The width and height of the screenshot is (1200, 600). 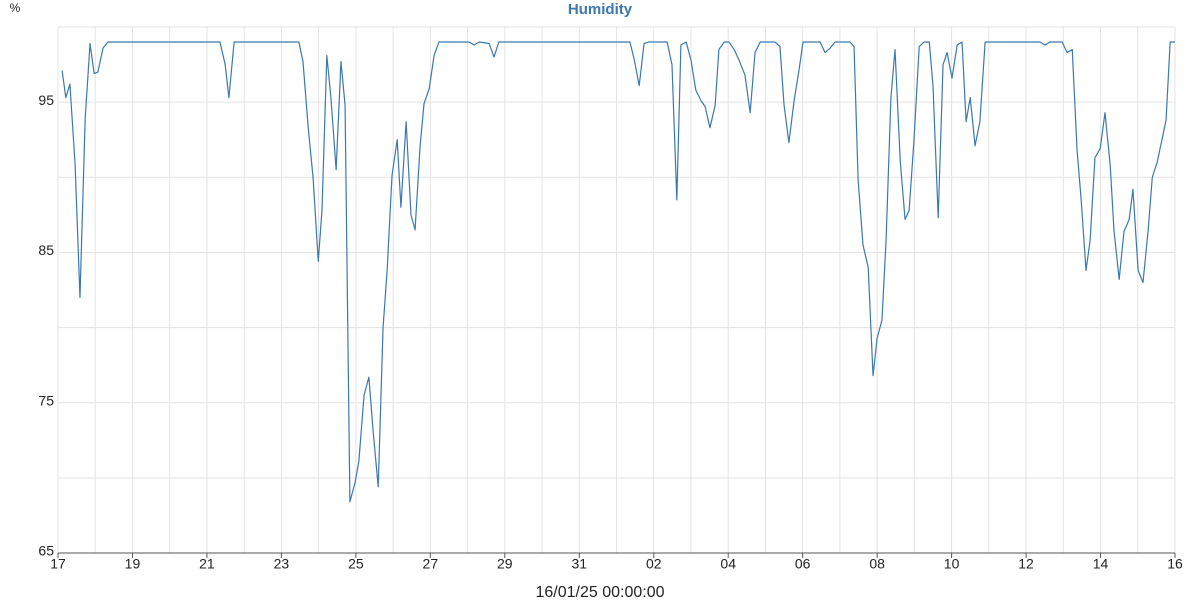 I want to click on x-tick-label: 02, so click(x=654, y=564).